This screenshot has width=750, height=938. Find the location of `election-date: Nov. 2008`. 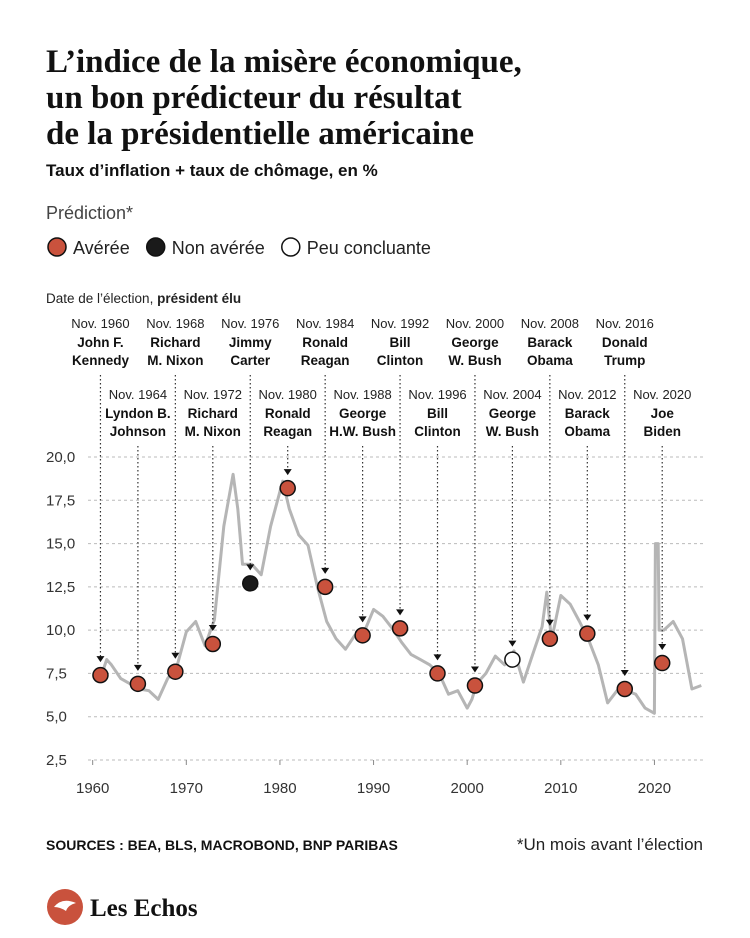

election-date: Nov. 2008 is located at coordinates (550, 323).